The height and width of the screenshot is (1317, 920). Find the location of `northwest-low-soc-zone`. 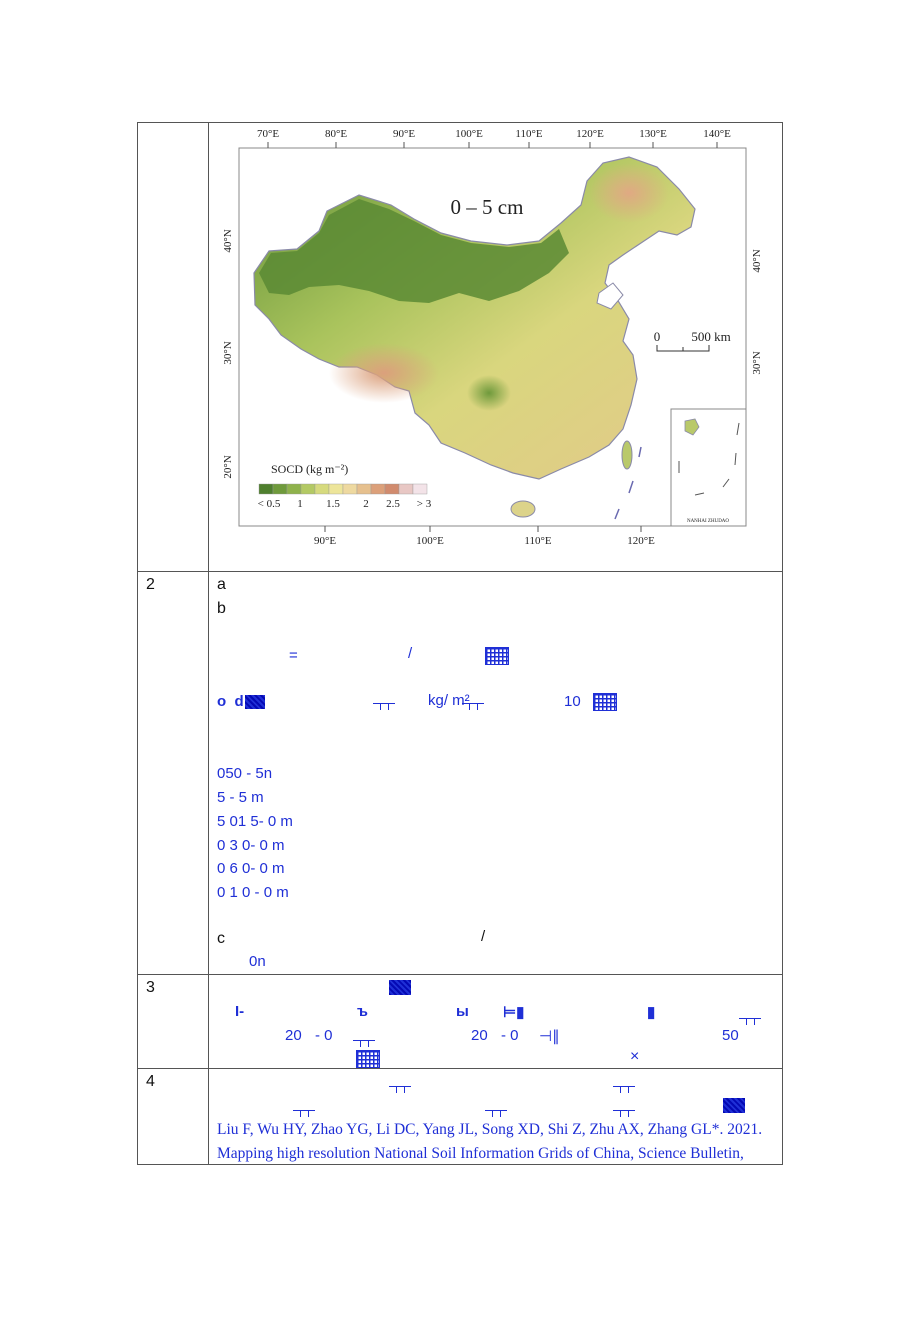

northwest-low-soc-zone is located at coordinates (414, 251).